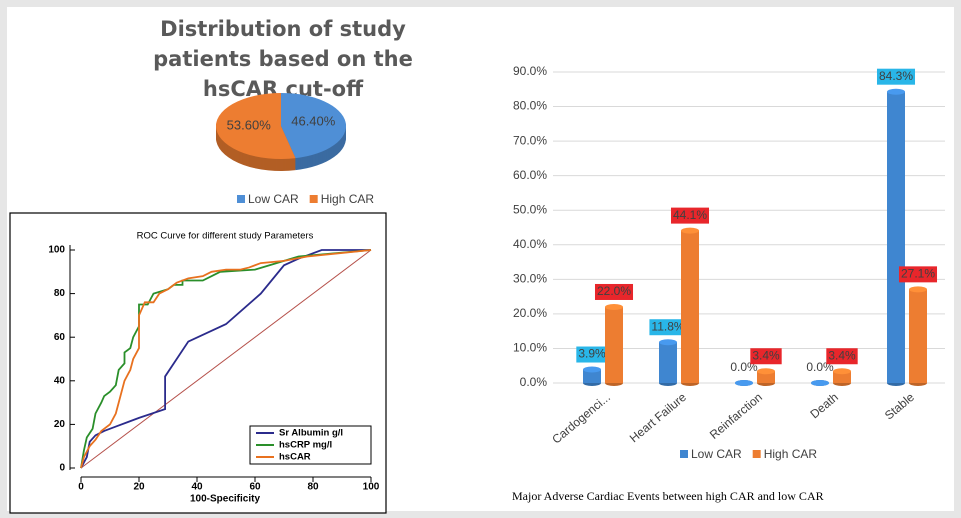 The image size is (961, 518). What do you see at coordinates (81, 487) in the screenshot?
I see `x-tick-label: 0` at bounding box center [81, 487].